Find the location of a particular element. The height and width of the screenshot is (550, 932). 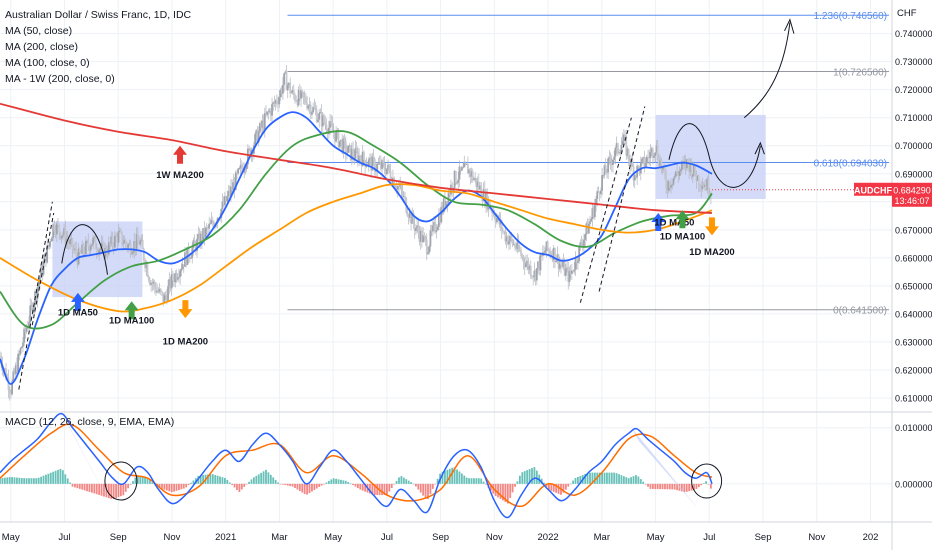

time-tick-label: Mar is located at coordinates (279, 537).